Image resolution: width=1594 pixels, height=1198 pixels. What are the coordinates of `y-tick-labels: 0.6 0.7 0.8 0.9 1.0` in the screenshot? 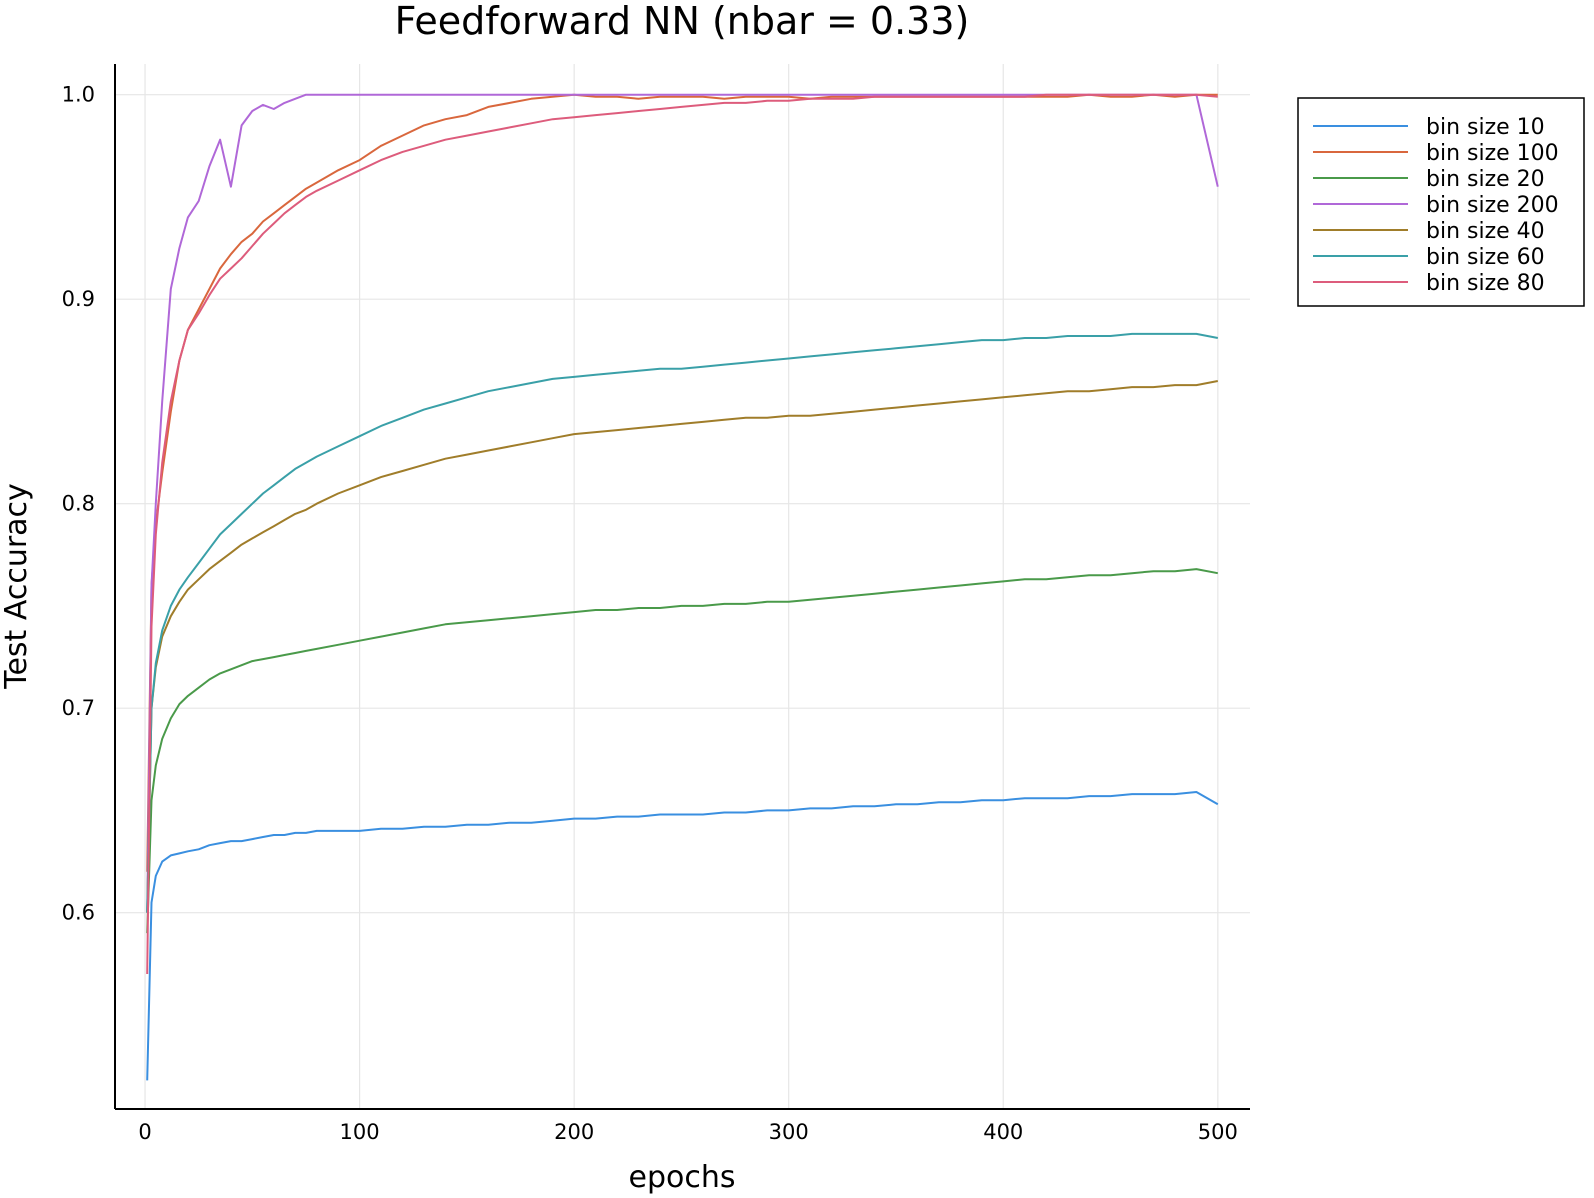 It's located at (78, 504).